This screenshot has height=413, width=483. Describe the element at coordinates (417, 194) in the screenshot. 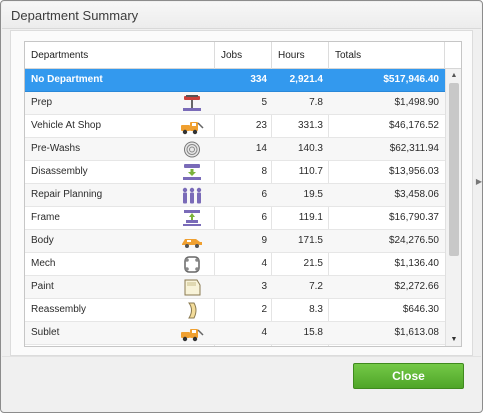

I see `total-value: $3,458.06` at that location.